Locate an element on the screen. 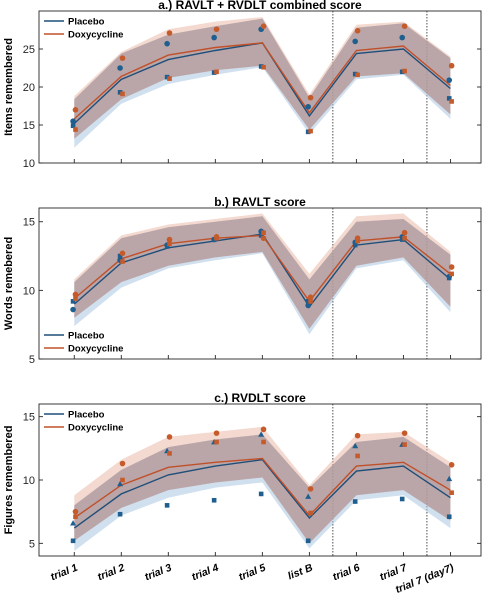 The width and height of the screenshot is (489, 603). band-overlap is located at coordinates (262, 489).